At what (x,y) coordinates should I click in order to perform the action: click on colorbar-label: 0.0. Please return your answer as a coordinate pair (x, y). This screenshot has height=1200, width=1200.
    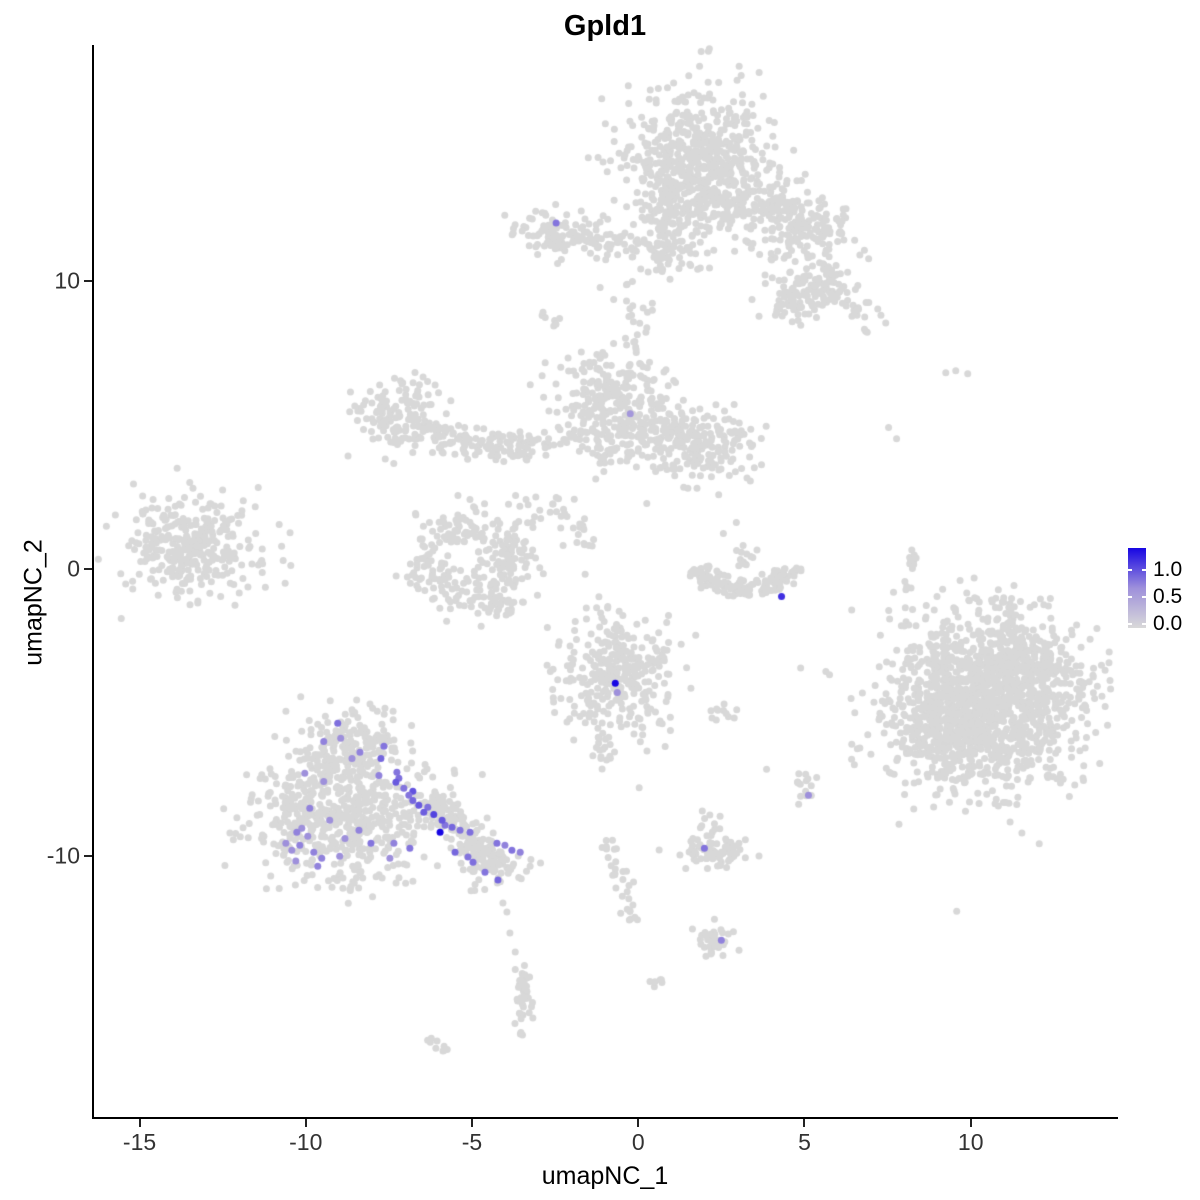
    Looking at the image, I should click on (1168, 623).